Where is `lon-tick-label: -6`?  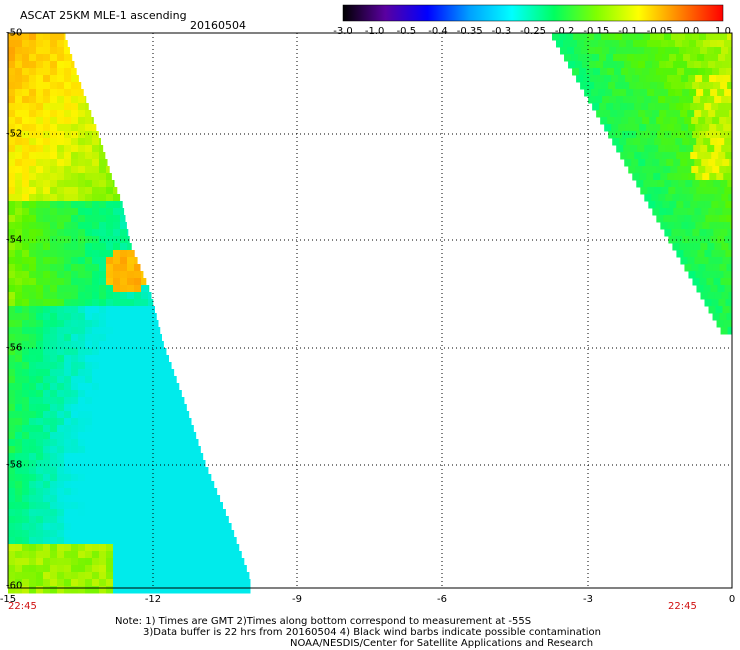 lon-tick-label: -6 is located at coordinates (442, 599).